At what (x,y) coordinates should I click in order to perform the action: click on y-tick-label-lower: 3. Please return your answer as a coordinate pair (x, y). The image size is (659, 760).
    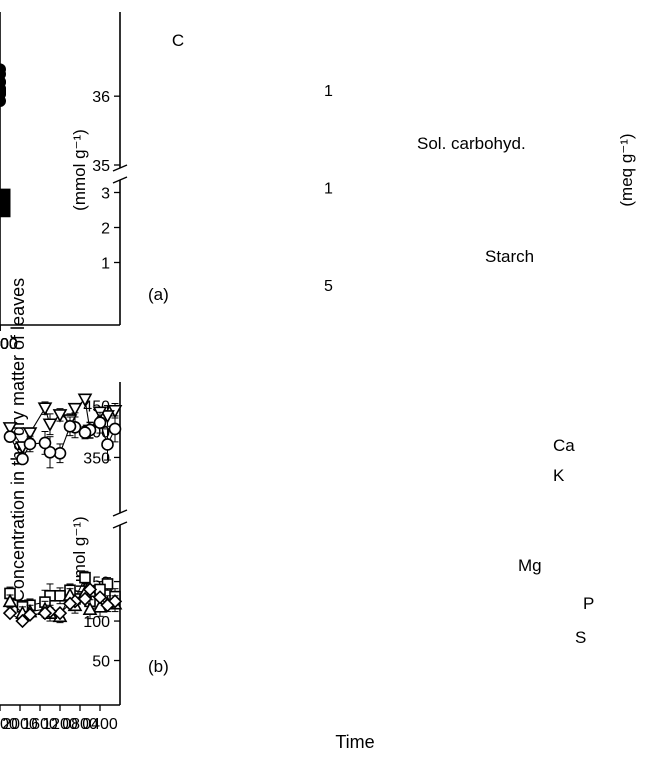
    Looking at the image, I should click on (105, 194).